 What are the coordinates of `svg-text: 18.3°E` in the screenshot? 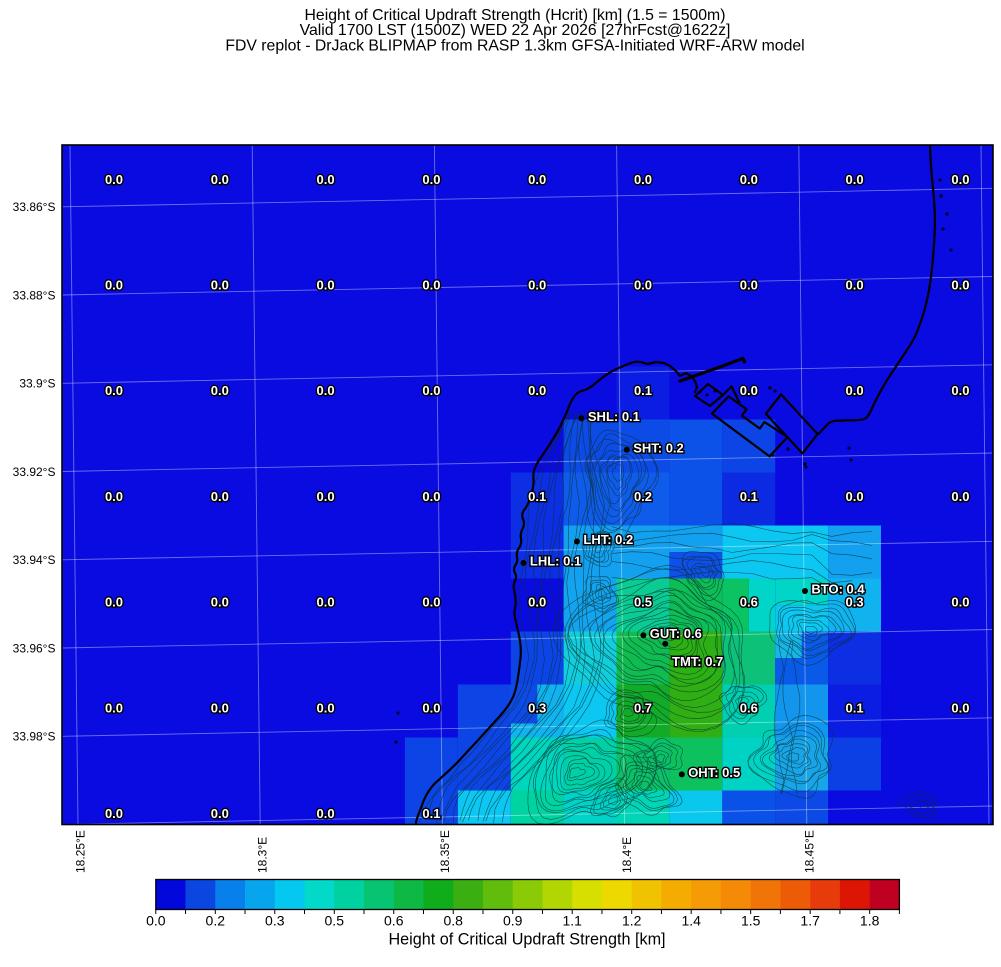 It's located at (263, 855).